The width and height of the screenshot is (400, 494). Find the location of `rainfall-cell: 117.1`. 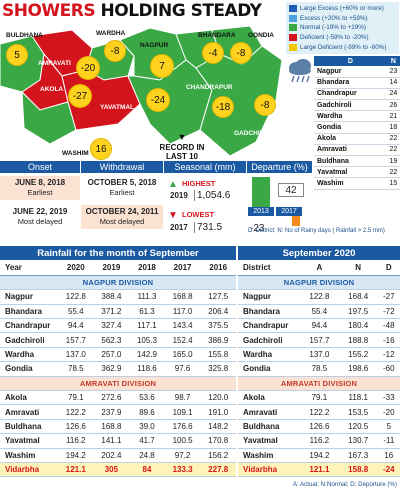

rainfall-cell: 117.1 is located at coordinates (147, 326).